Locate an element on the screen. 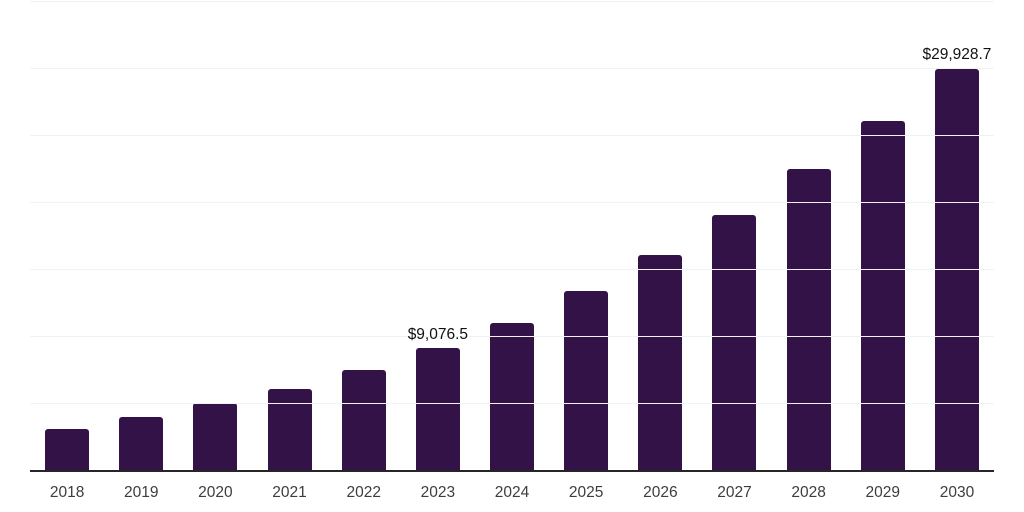 The height and width of the screenshot is (512, 1024). x-tick-label: 2026 is located at coordinates (660, 492).